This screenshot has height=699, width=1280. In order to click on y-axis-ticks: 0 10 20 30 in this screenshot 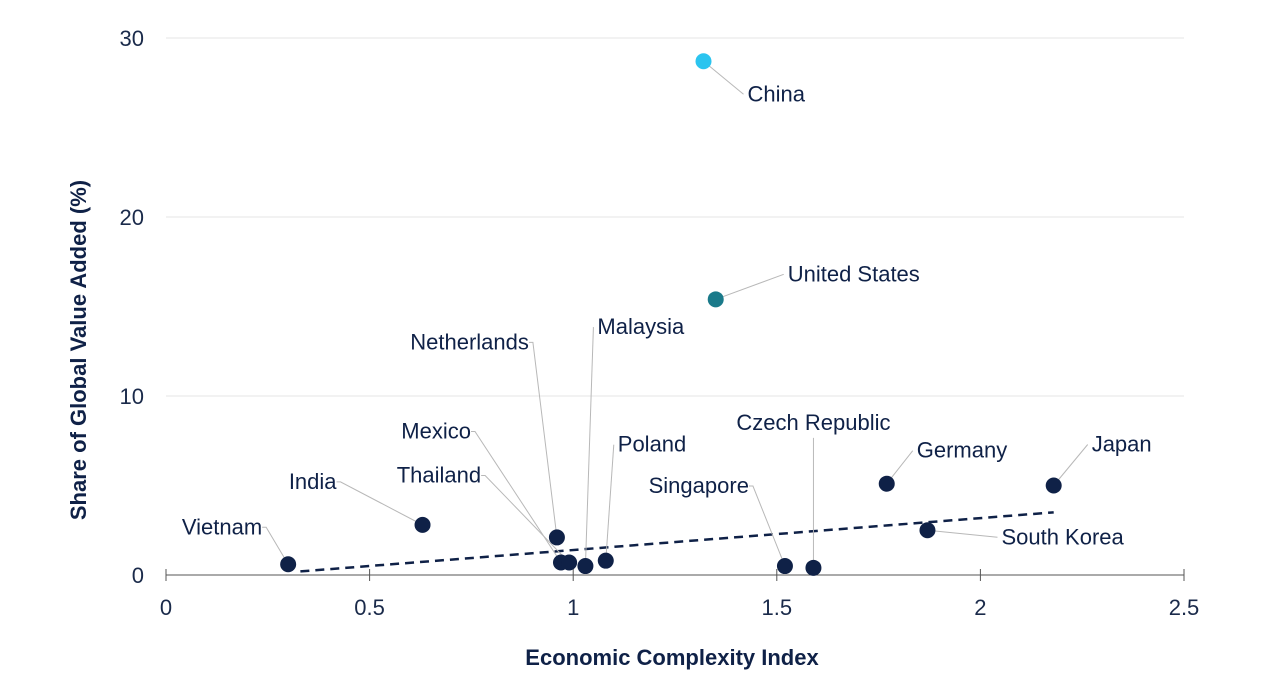, I will do `click(132, 307)`.